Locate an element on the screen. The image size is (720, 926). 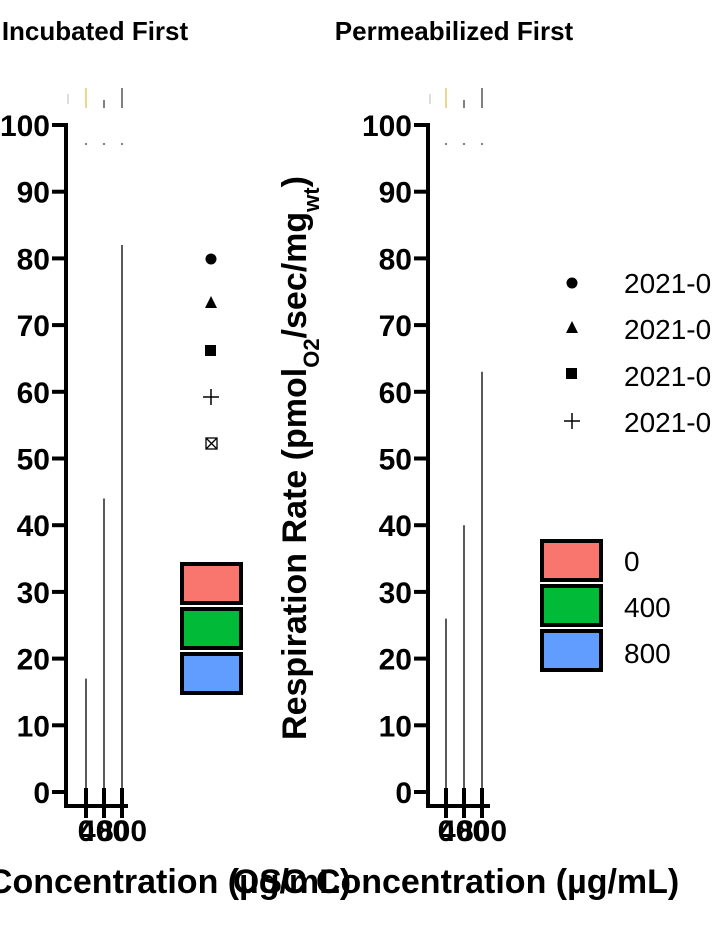
shape-legend is located at coordinates (211, 351).